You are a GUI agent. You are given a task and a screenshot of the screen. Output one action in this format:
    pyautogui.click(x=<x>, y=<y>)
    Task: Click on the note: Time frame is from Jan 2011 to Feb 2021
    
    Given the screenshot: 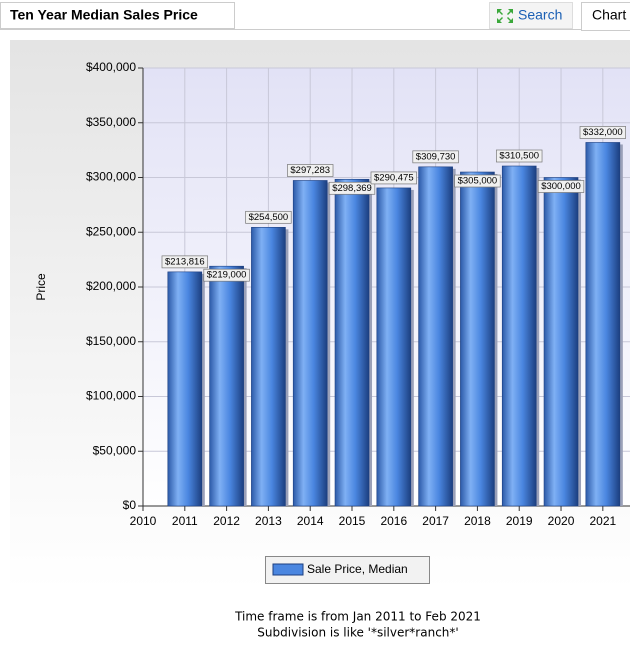 What is the action you would take?
    pyautogui.click(x=357, y=617)
    